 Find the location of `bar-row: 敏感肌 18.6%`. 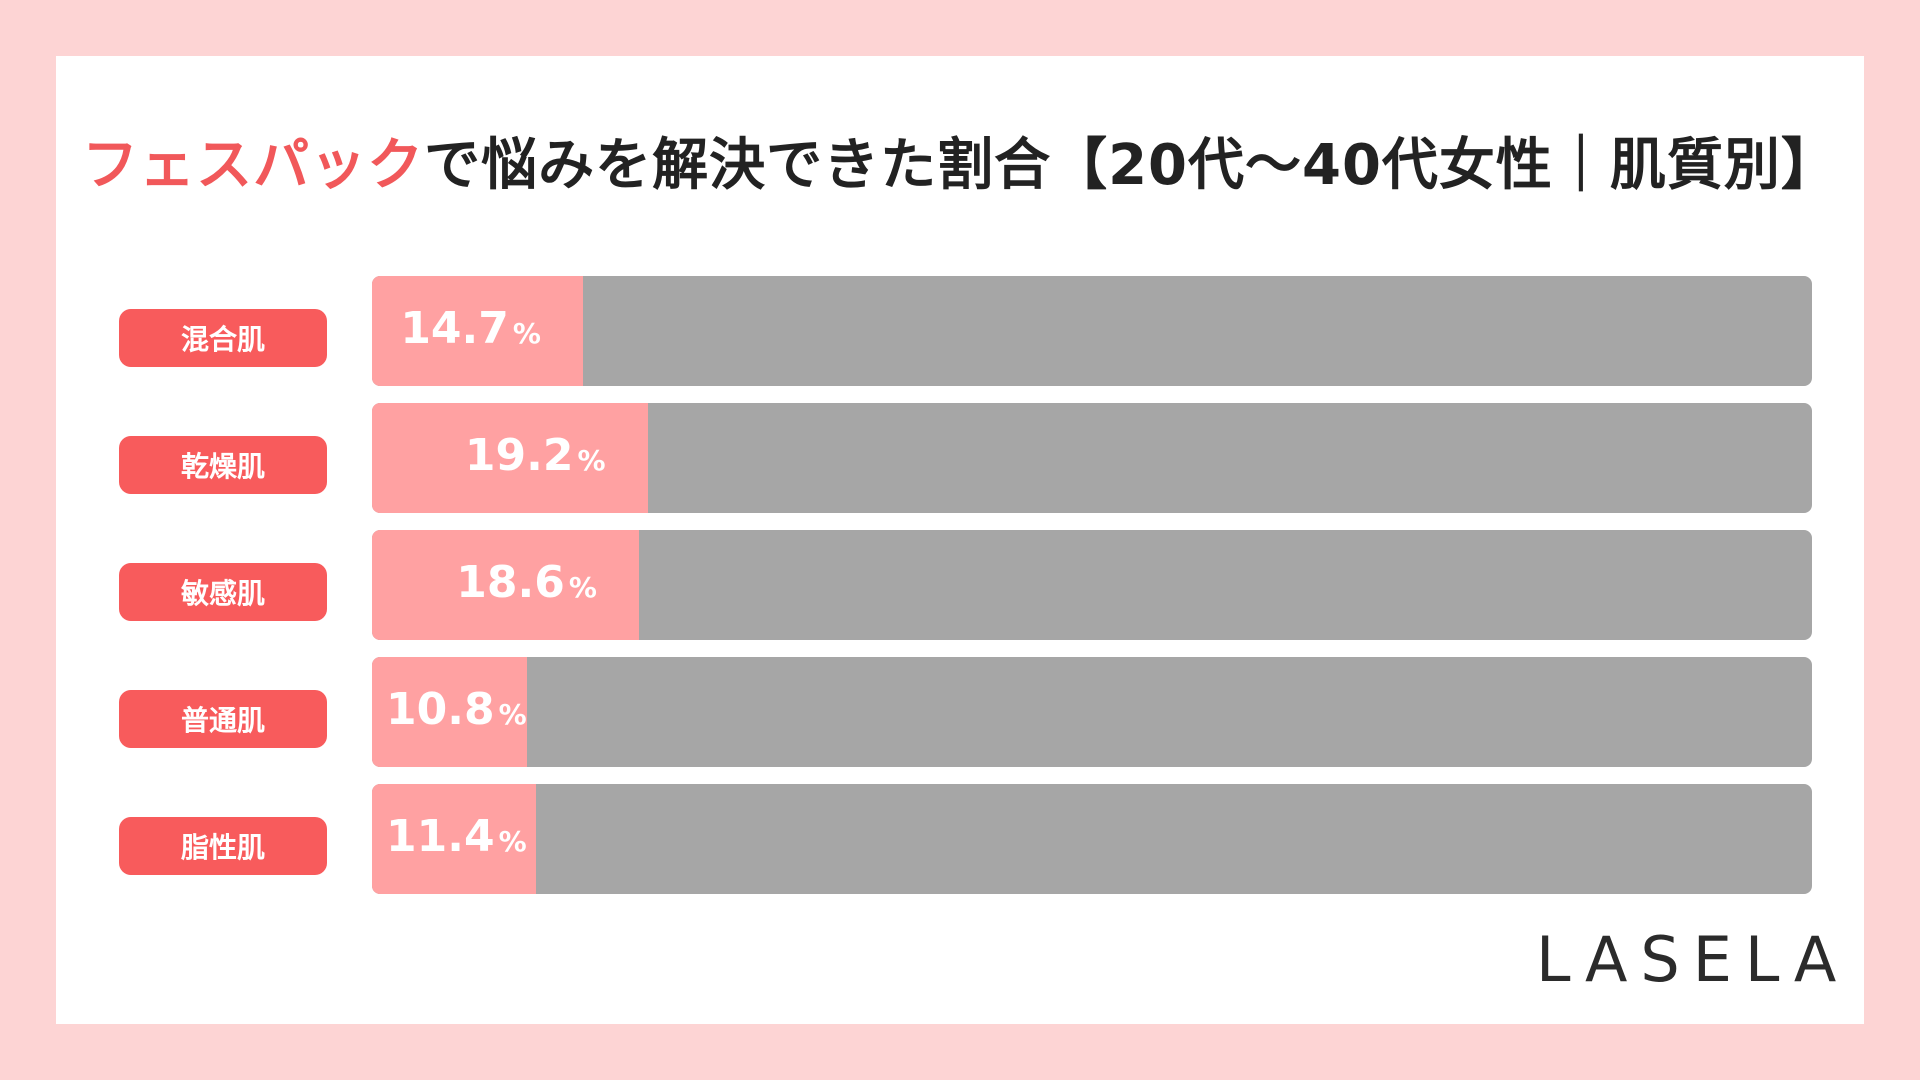

bar-row: 敏感肌 18.6% is located at coordinates (960, 585).